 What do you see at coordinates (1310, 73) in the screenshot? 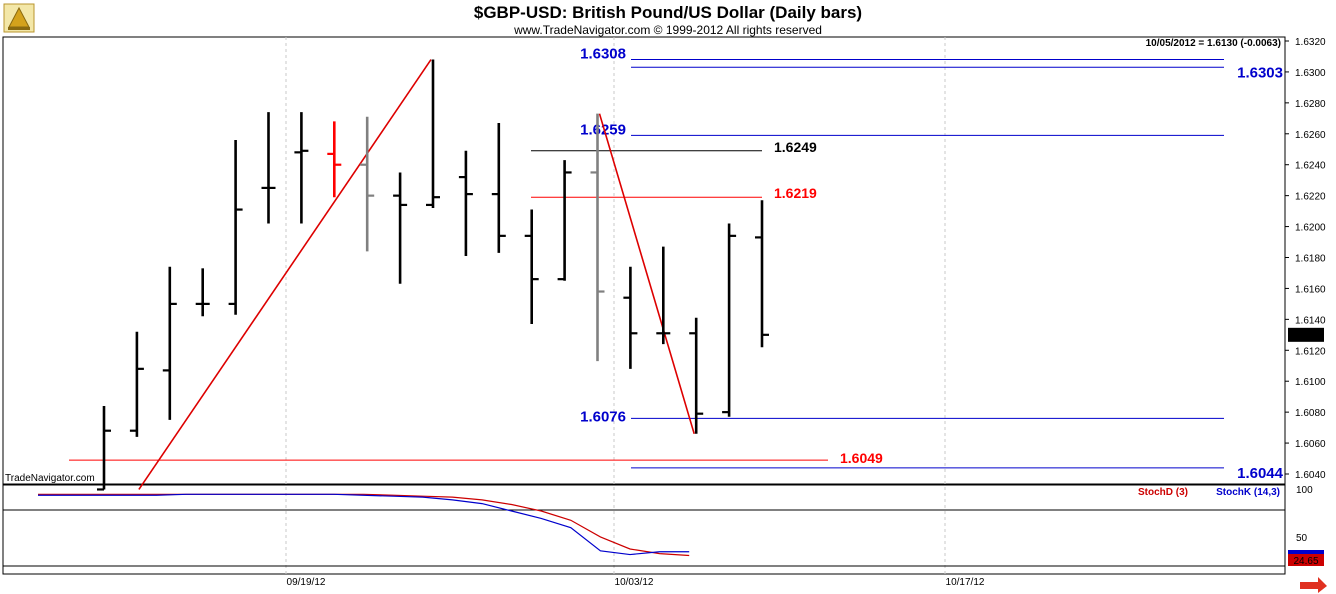
I see `y-tick-label: 1.6300` at bounding box center [1310, 73].